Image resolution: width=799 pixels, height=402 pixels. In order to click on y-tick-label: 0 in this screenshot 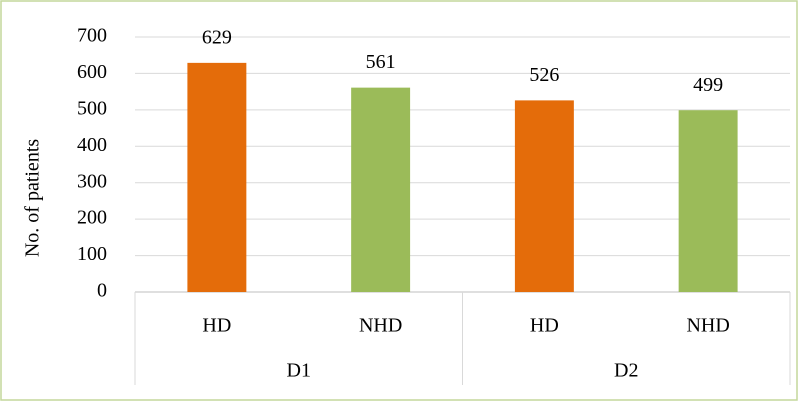, I will do `click(102, 291)`.